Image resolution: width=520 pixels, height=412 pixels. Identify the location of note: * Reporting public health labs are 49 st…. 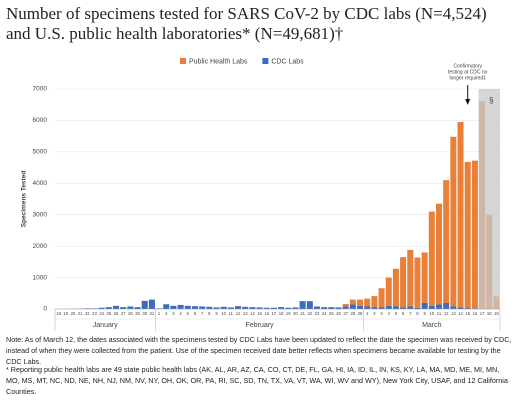
(257, 380).